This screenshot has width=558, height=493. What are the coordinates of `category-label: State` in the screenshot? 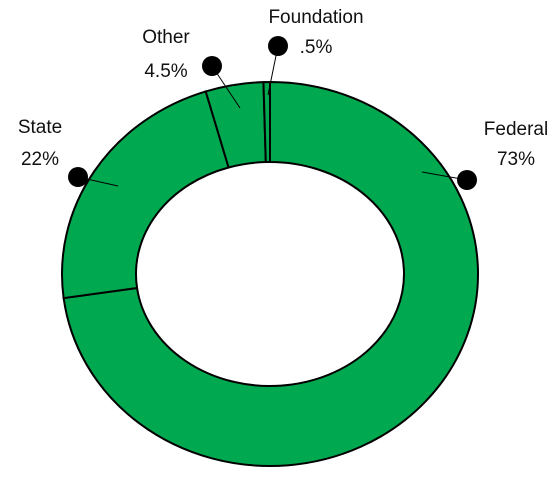 It's located at (40, 127).